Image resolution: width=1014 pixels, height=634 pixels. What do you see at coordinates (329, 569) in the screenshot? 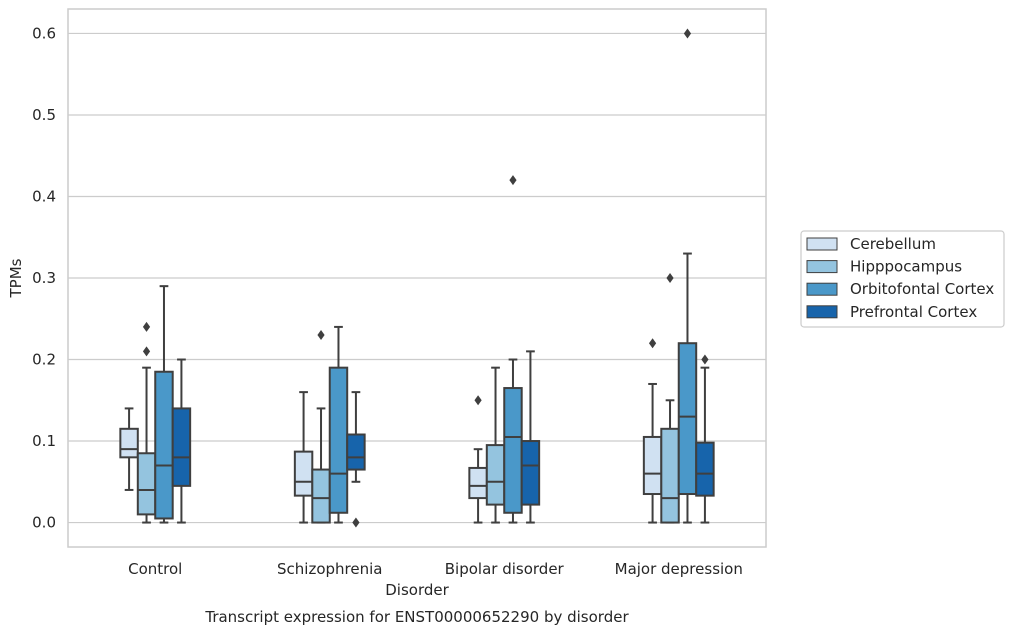
I see `x-tick-label: Schizophrenia` at bounding box center [329, 569].